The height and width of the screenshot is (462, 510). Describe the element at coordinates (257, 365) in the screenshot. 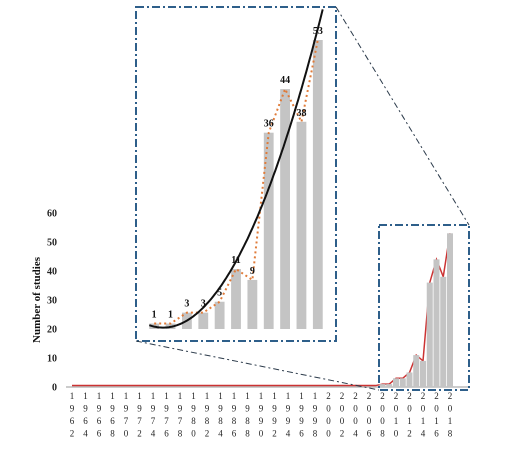

I see `connector-line-bottom` at that location.